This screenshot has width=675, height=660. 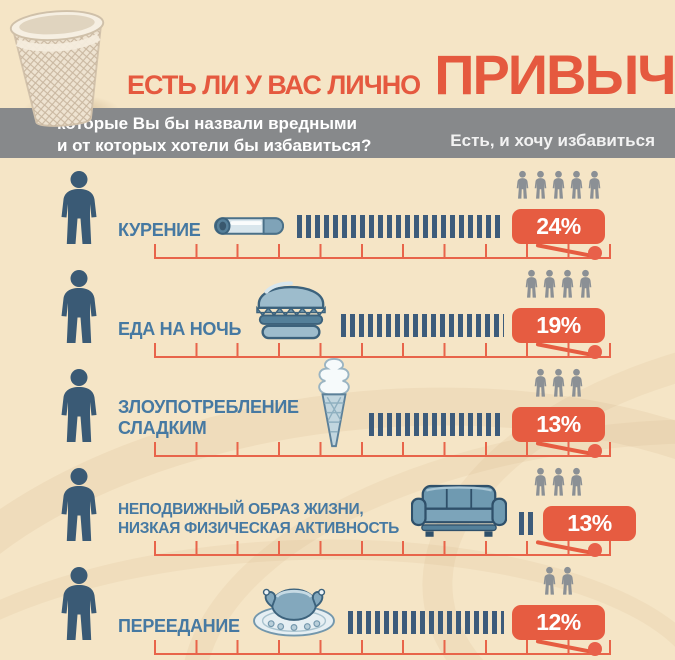 What do you see at coordinates (241, 510) in the screenshot?
I see `habit-label-line: НЕПОДВИЖНЫЙ ОБРАЗ ЖИЗНИ,` at bounding box center [241, 510].